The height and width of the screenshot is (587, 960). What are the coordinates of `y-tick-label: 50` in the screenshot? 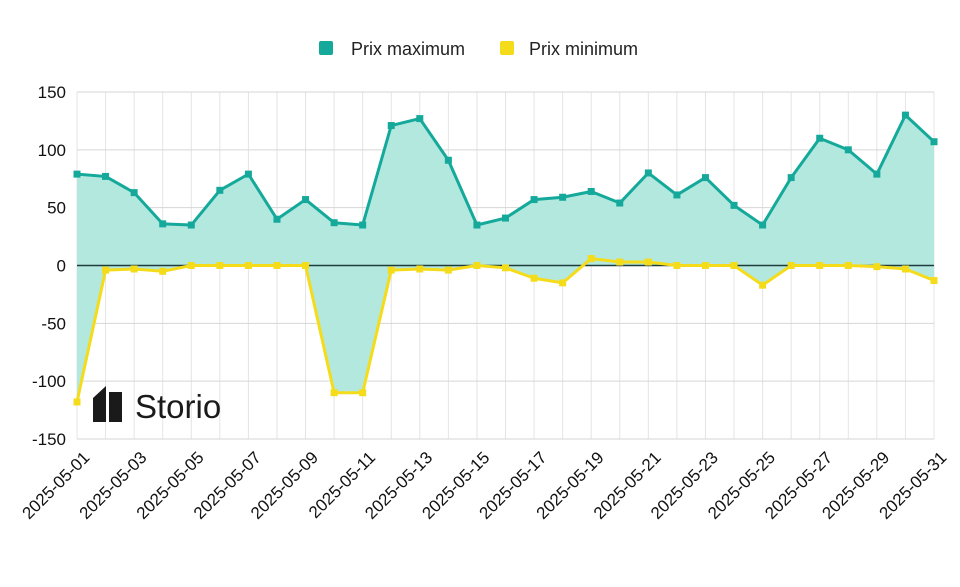 It's located at (56, 208).